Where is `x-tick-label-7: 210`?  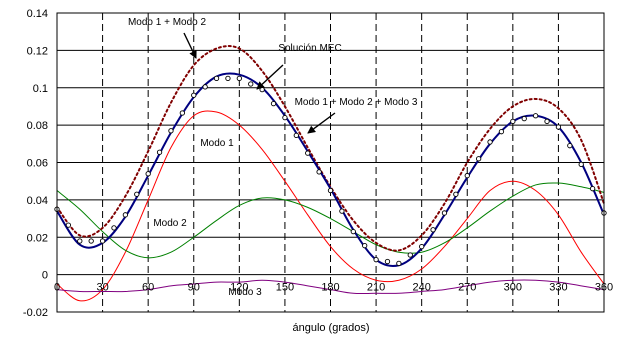 x-tick-label-7: 210 is located at coordinates (376, 288).